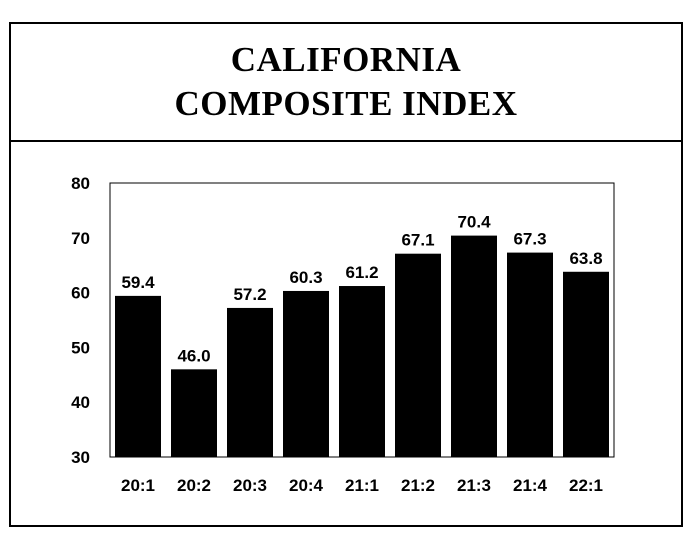 This screenshot has width=700, height=553. I want to click on x-axis-labels: 20:1 20:2 20:3 20:4 21:1 21:2 21:3 21:4 22:1, so click(362, 485).